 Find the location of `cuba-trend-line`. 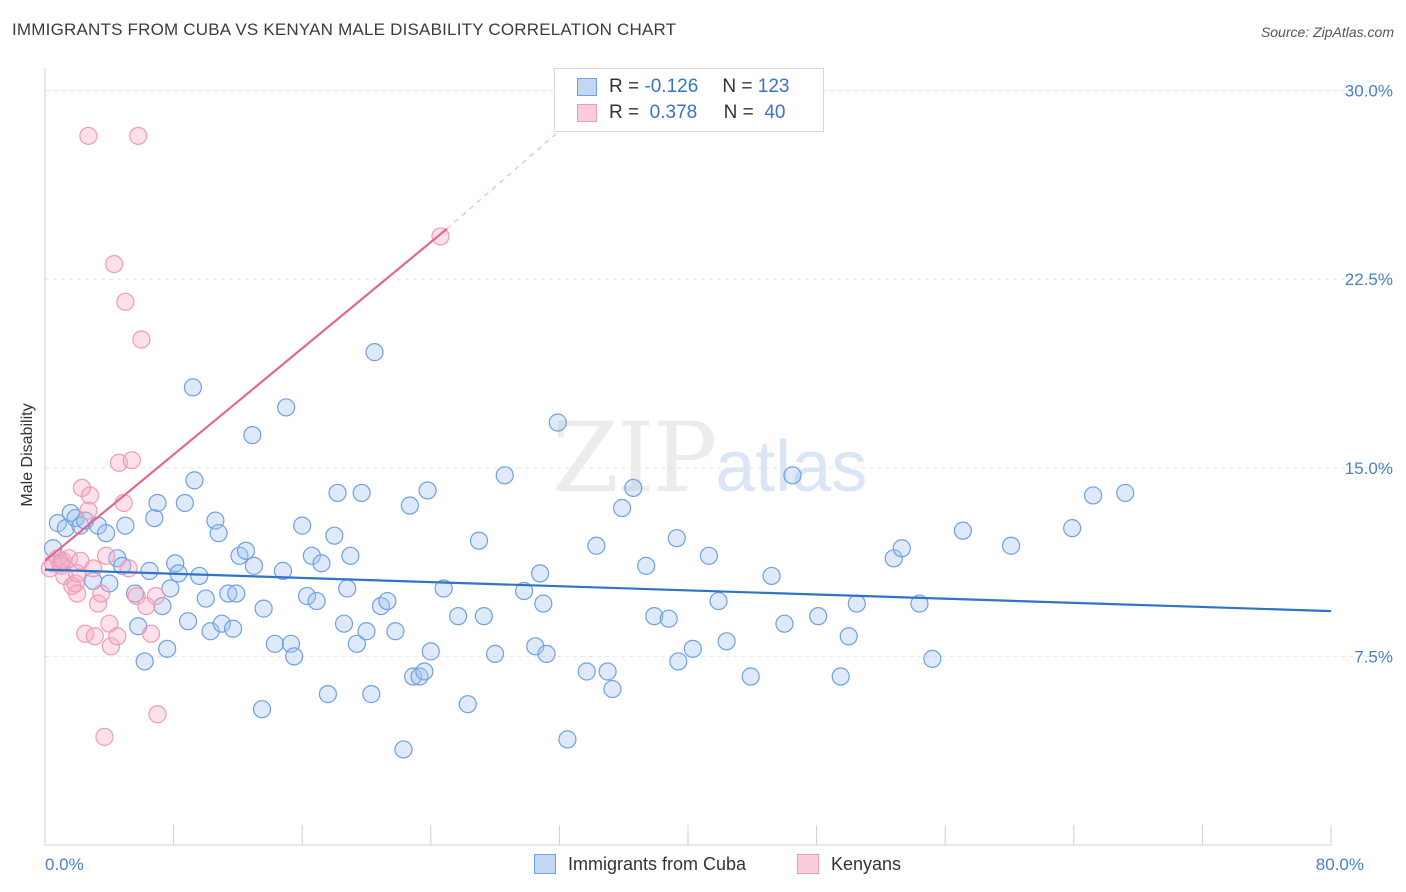

cuba-trend-line is located at coordinates (688, 590).